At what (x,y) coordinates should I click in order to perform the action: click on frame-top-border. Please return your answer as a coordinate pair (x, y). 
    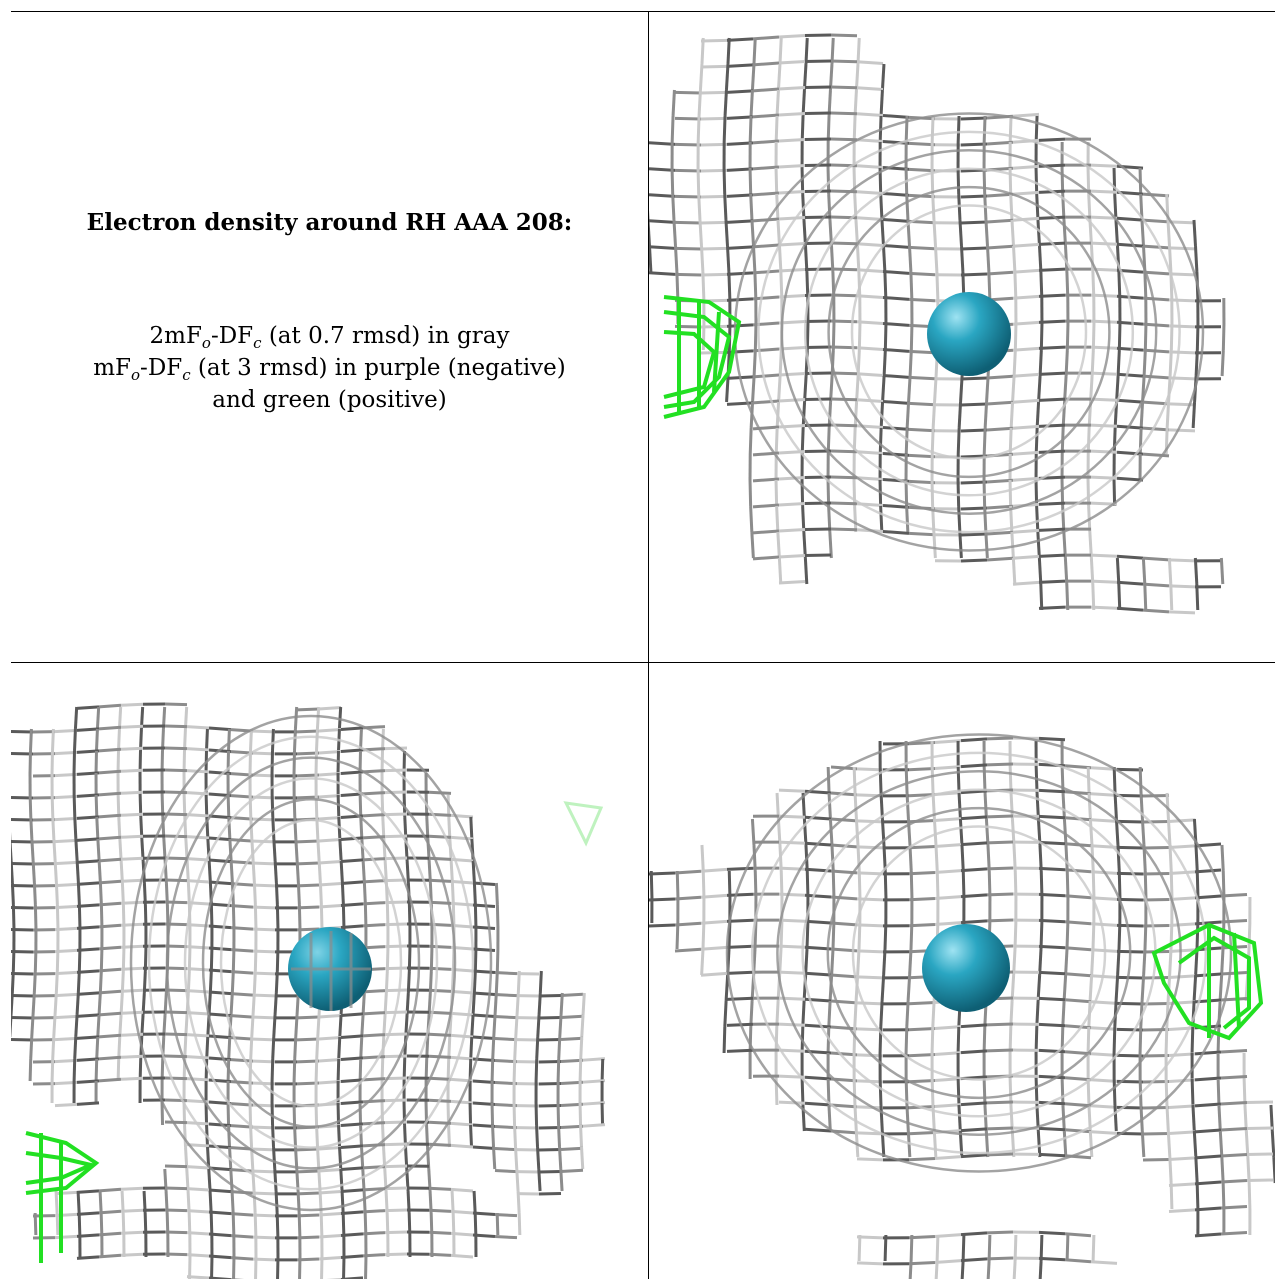
    Looking at the image, I should click on (643, 11).